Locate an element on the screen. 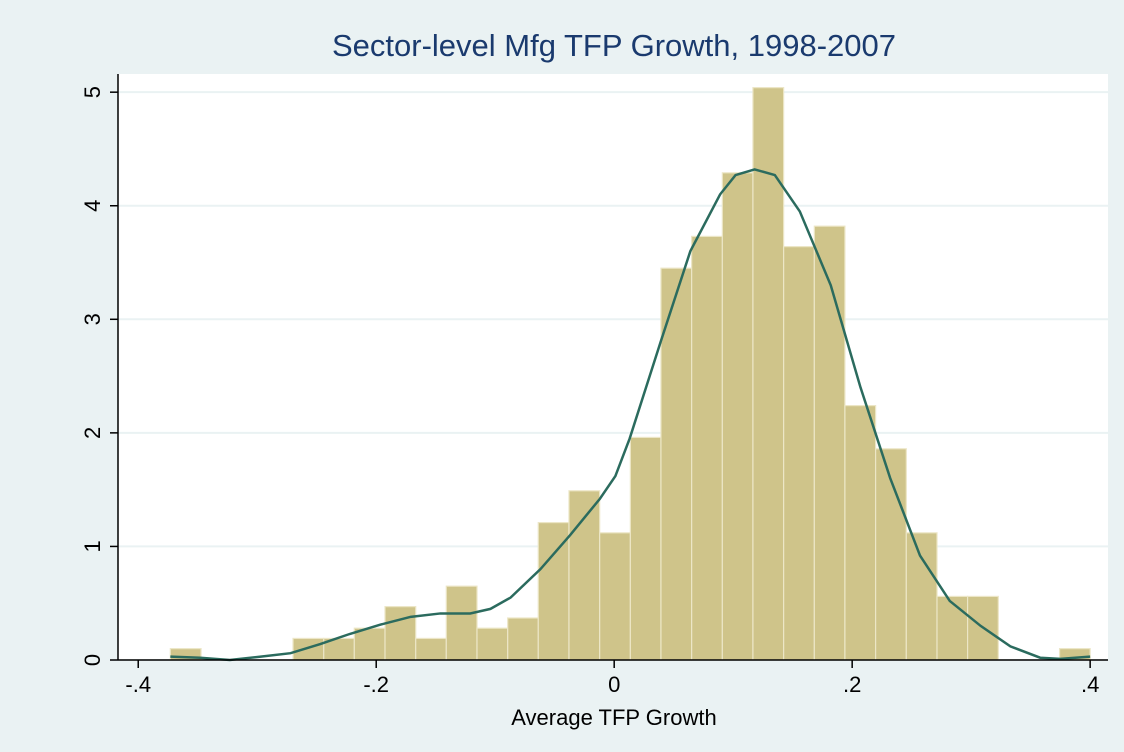 This screenshot has height=752, width=1124. y-tick-label: 0 is located at coordinates (92, 660).